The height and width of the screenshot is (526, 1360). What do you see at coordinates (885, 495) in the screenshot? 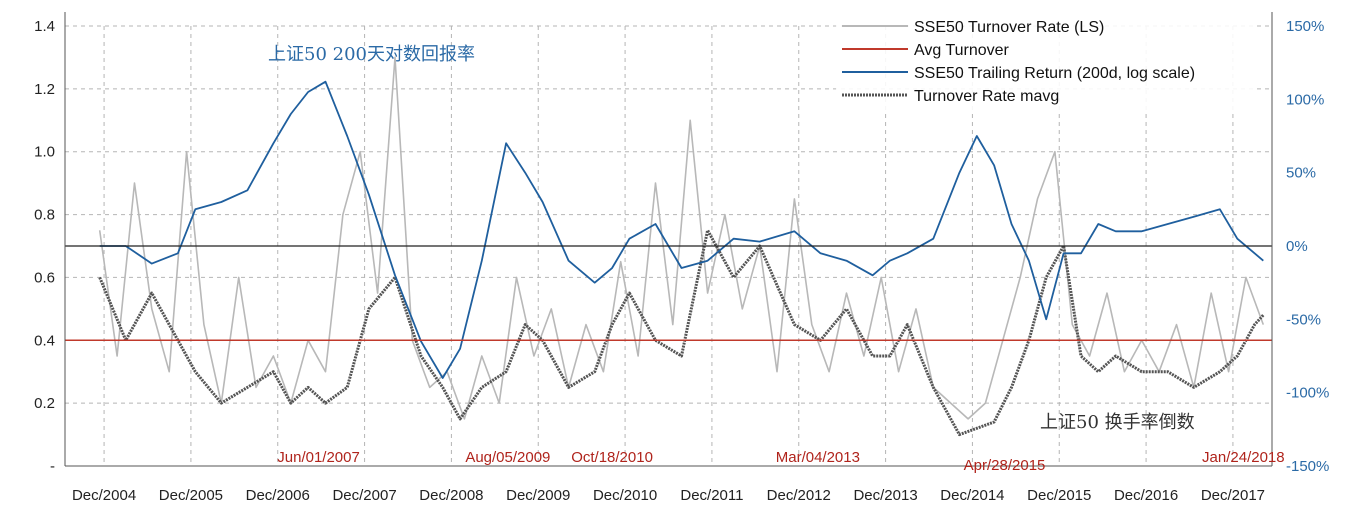
I see `x-tick-label: Dec/2013` at bounding box center [885, 495].